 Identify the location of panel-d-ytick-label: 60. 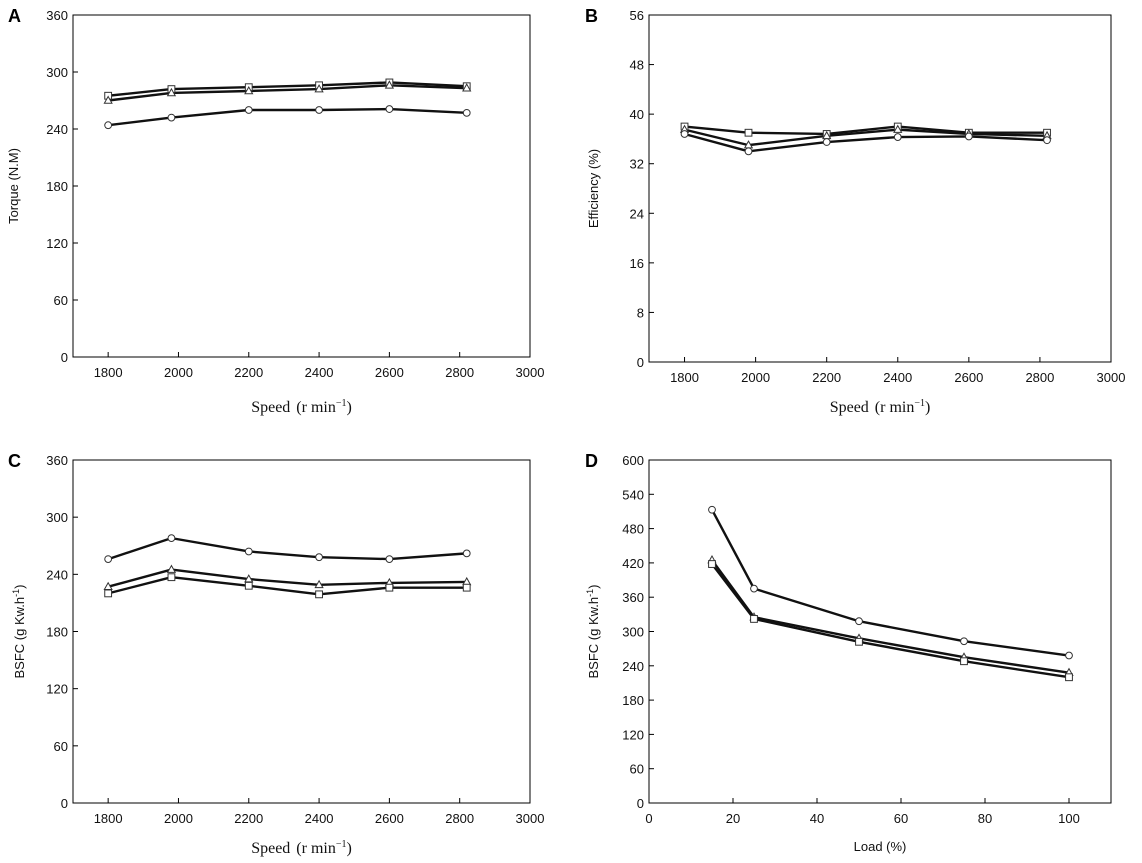
(637, 769).